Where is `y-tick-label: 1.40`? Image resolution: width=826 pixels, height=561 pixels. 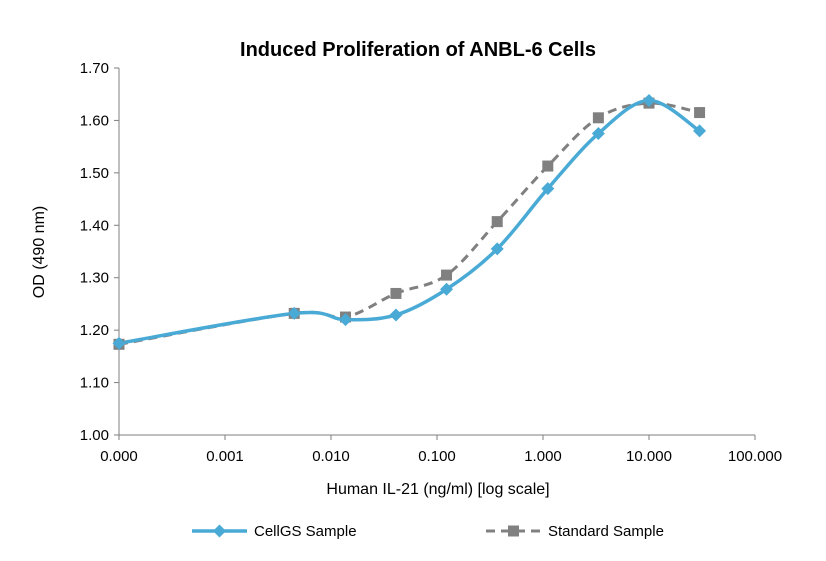 y-tick-label: 1.40 is located at coordinates (94, 225).